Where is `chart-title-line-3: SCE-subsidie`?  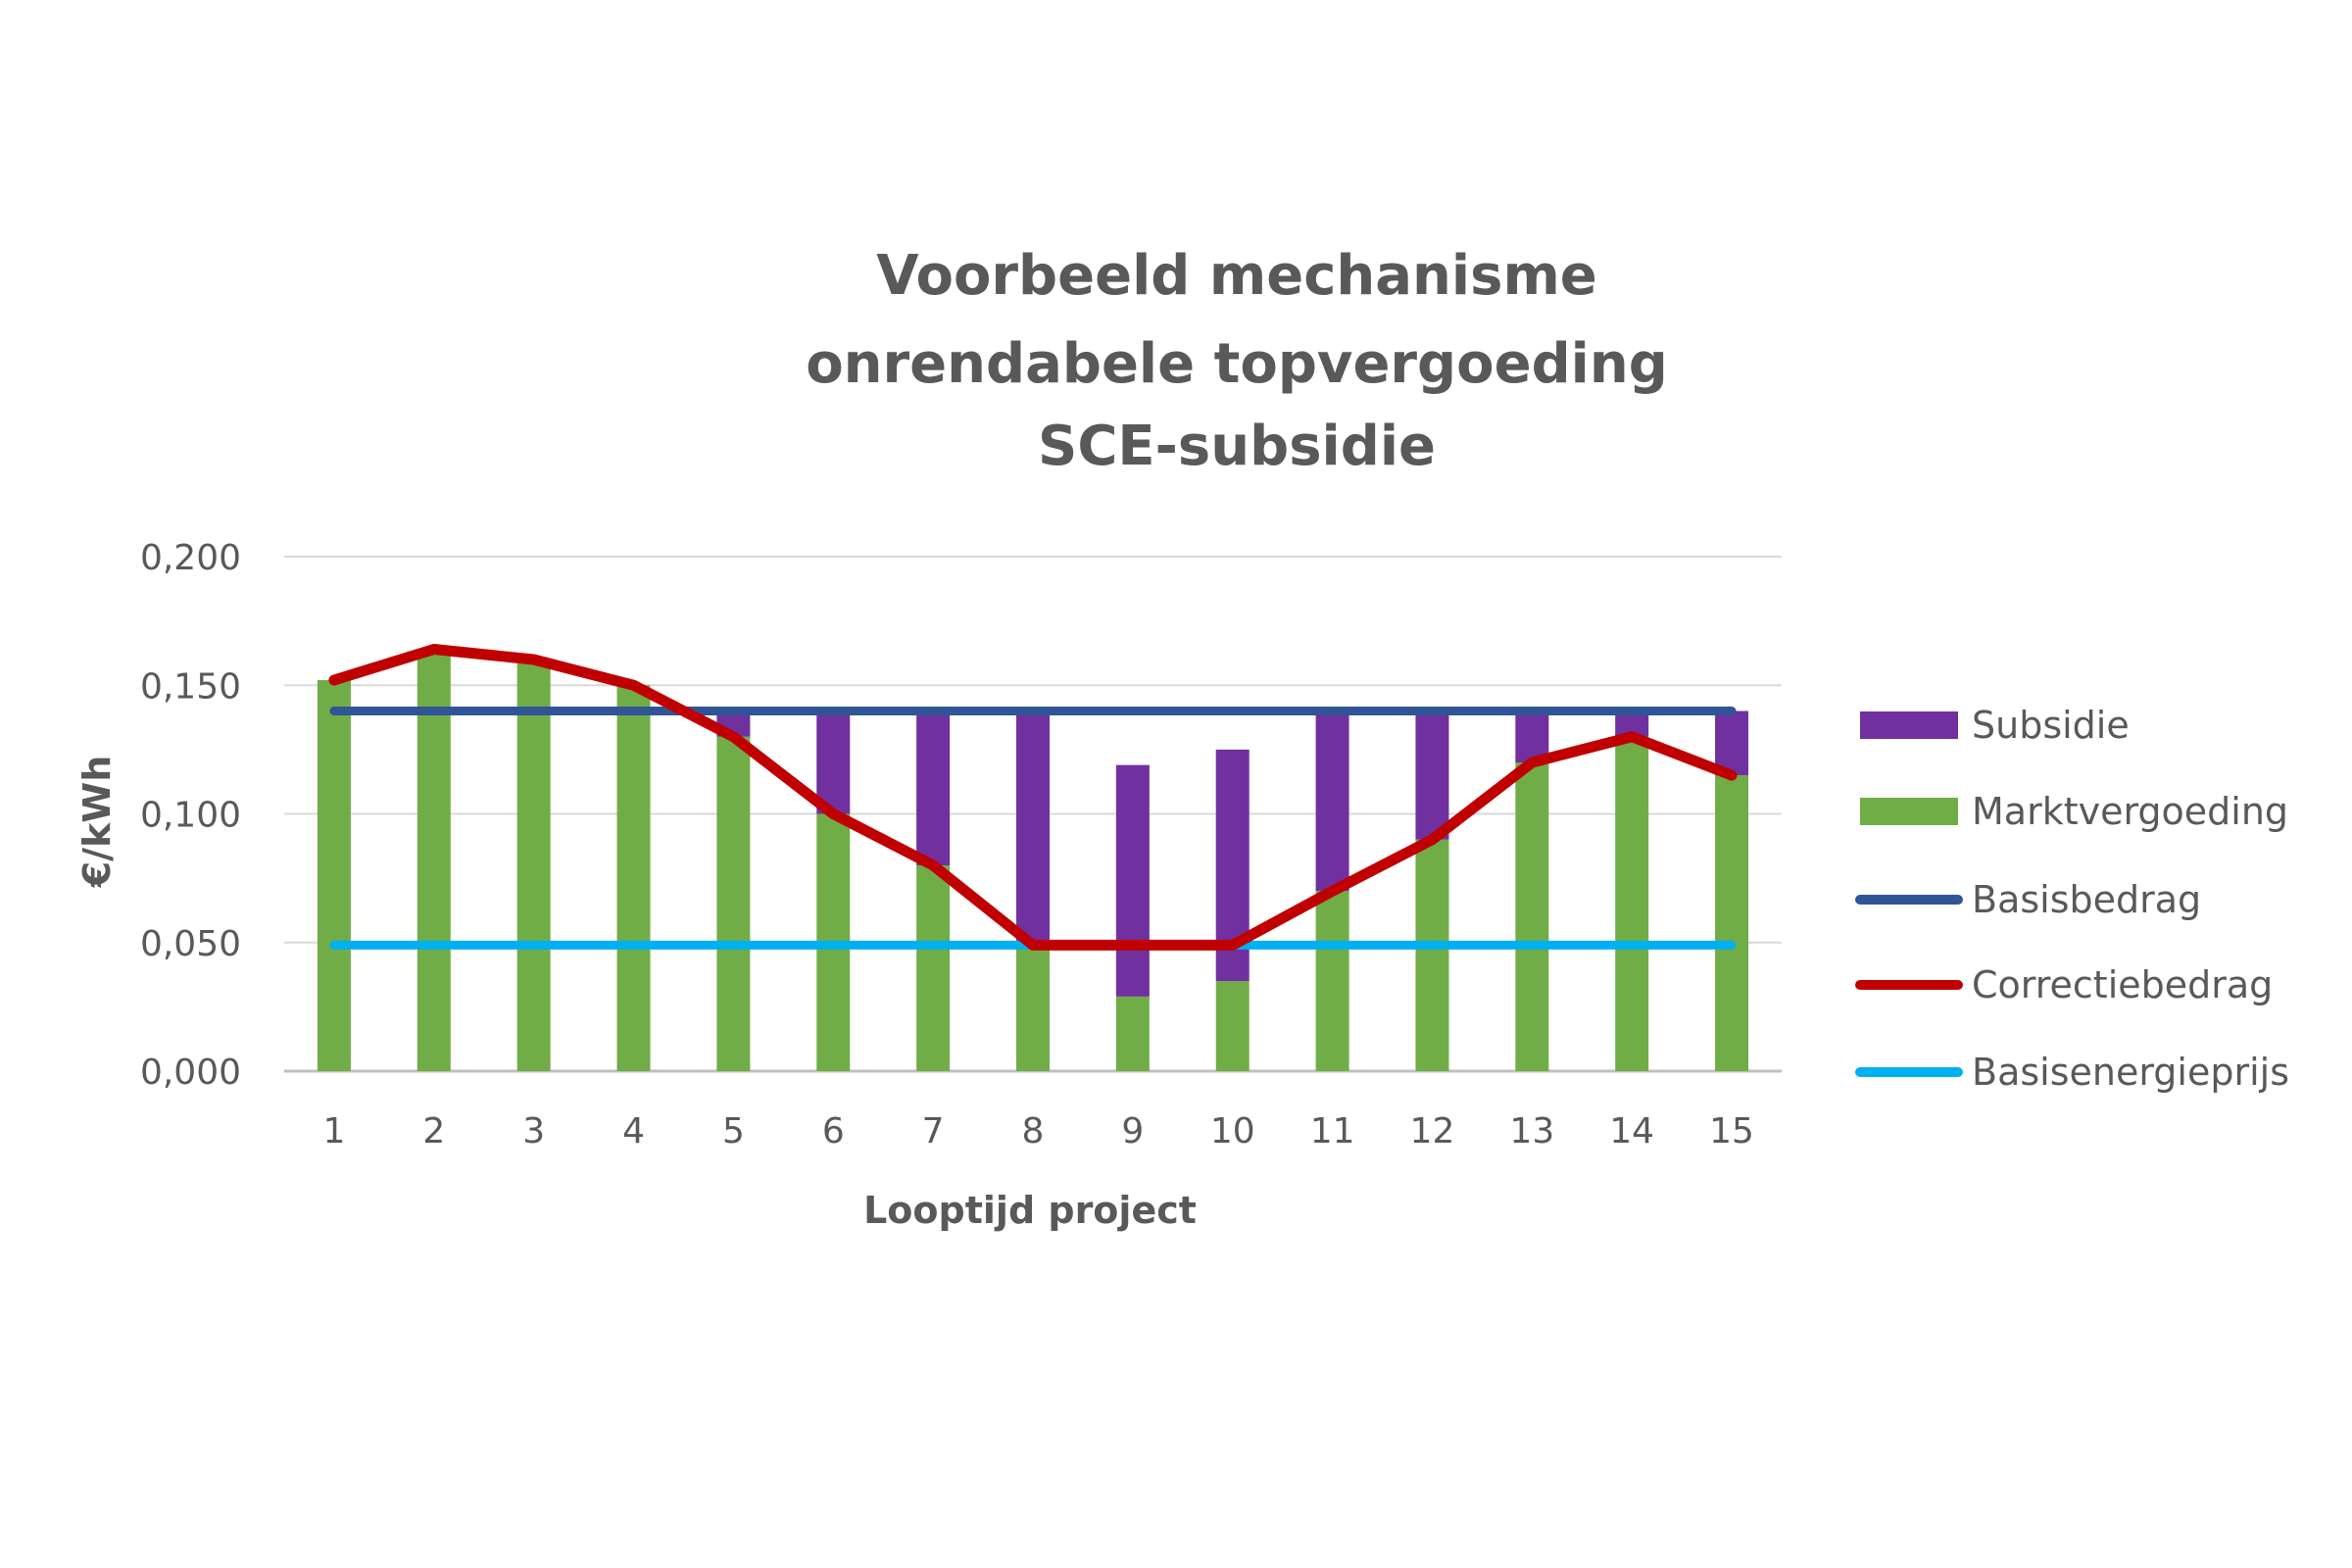 chart-title-line-3: SCE-subsidie is located at coordinates (1237, 446).